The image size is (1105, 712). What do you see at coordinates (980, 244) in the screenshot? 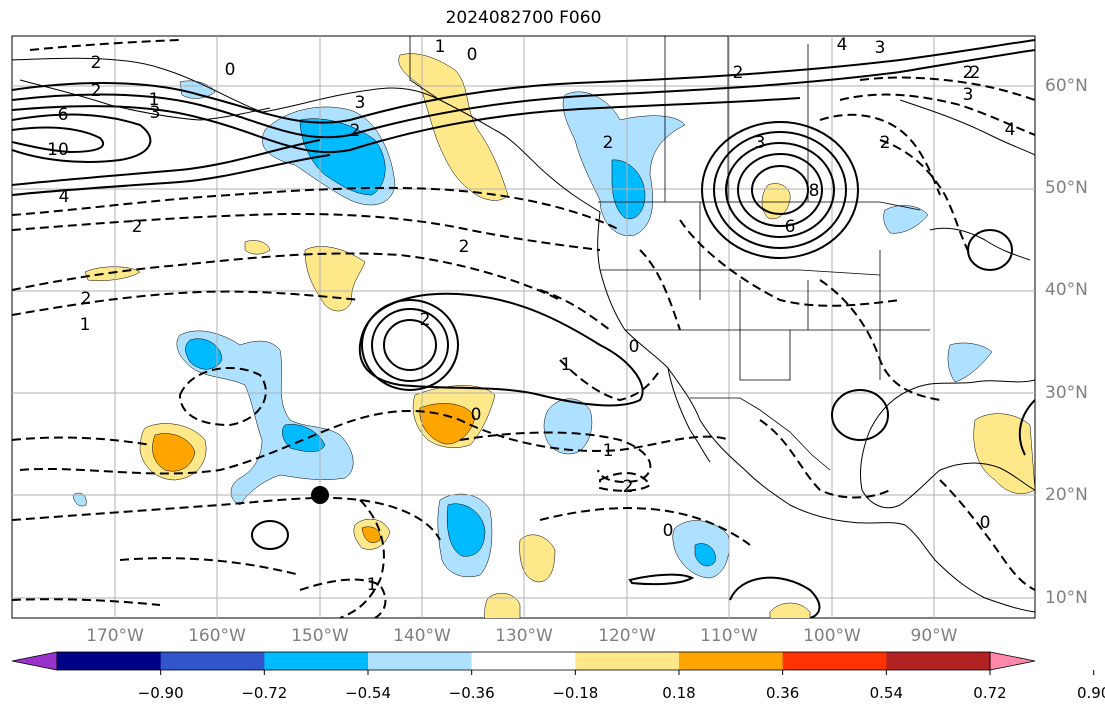
I see `great-lakes` at bounding box center [980, 244].